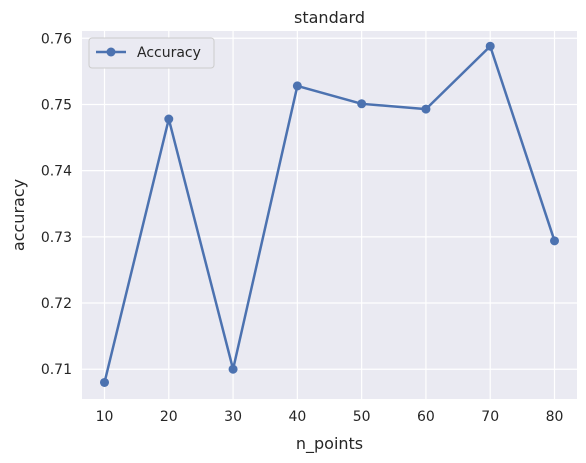 The image size is (586, 463). I want to click on x-tick-label: 60, so click(426, 417).